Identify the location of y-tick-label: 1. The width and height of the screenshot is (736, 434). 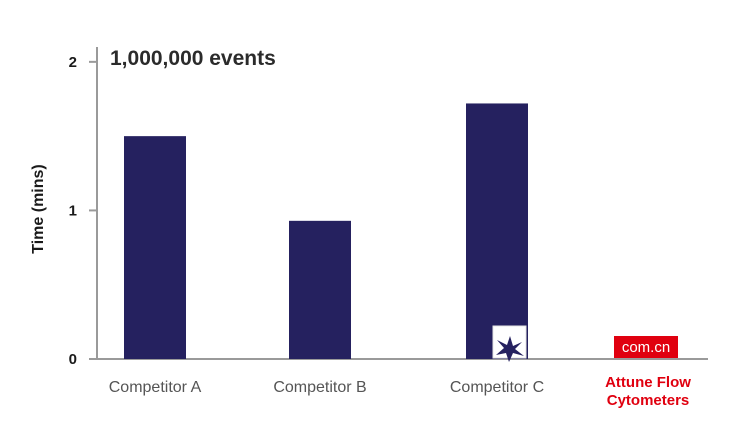
(73, 210).